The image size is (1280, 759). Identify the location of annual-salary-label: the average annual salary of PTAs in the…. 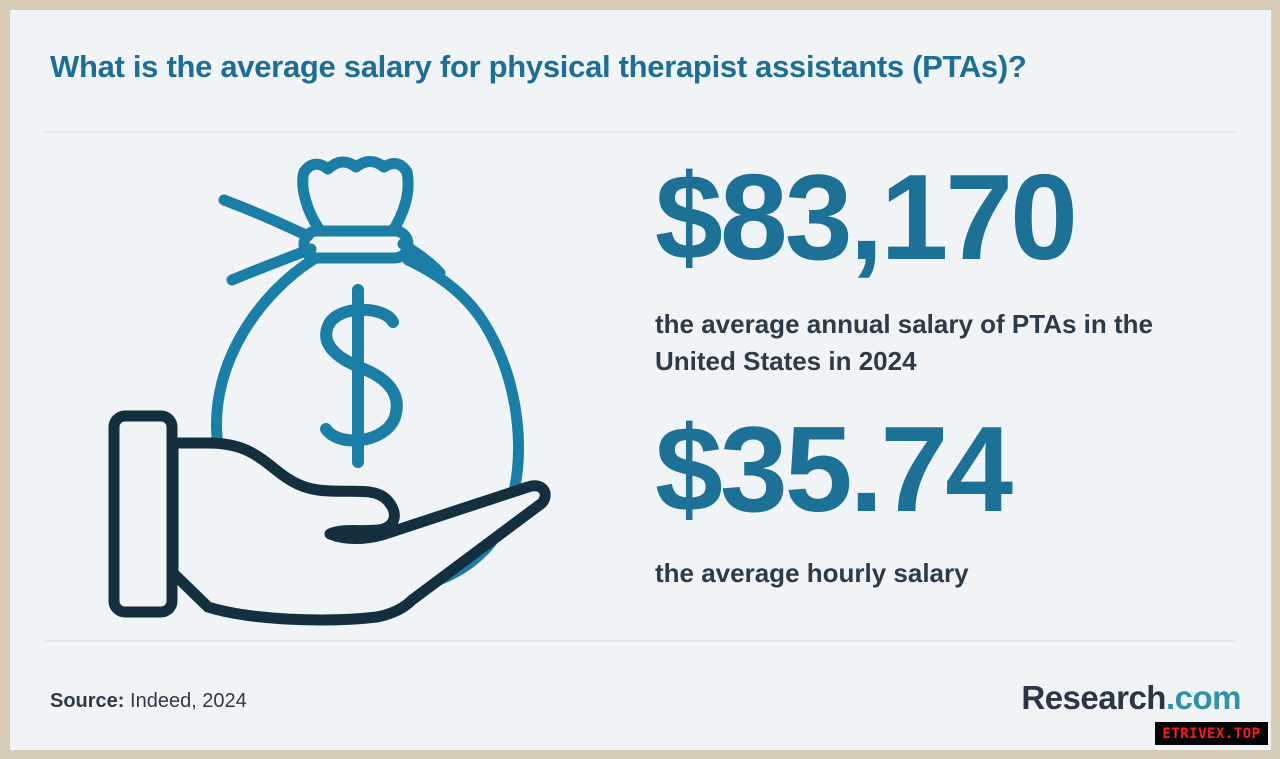
(955, 343).